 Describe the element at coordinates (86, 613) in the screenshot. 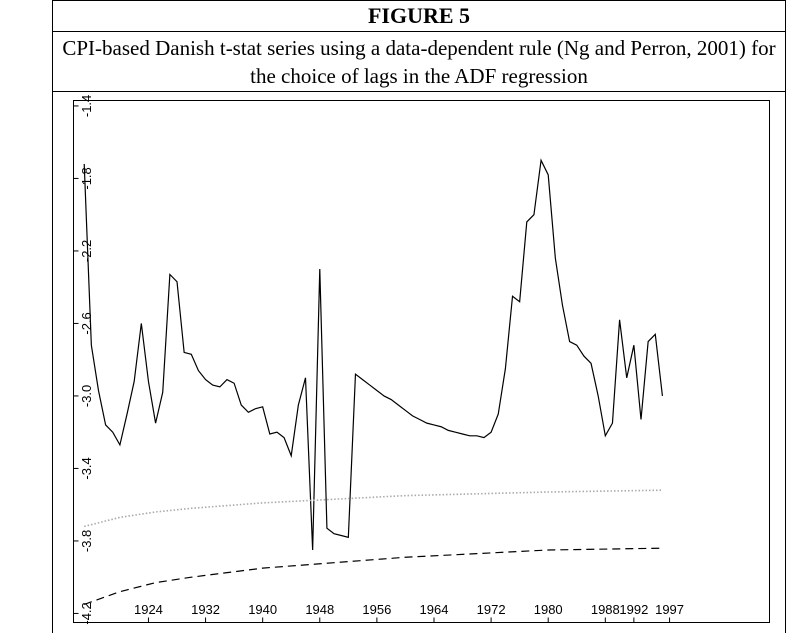

I see `y-tick-label: -4.2` at that location.